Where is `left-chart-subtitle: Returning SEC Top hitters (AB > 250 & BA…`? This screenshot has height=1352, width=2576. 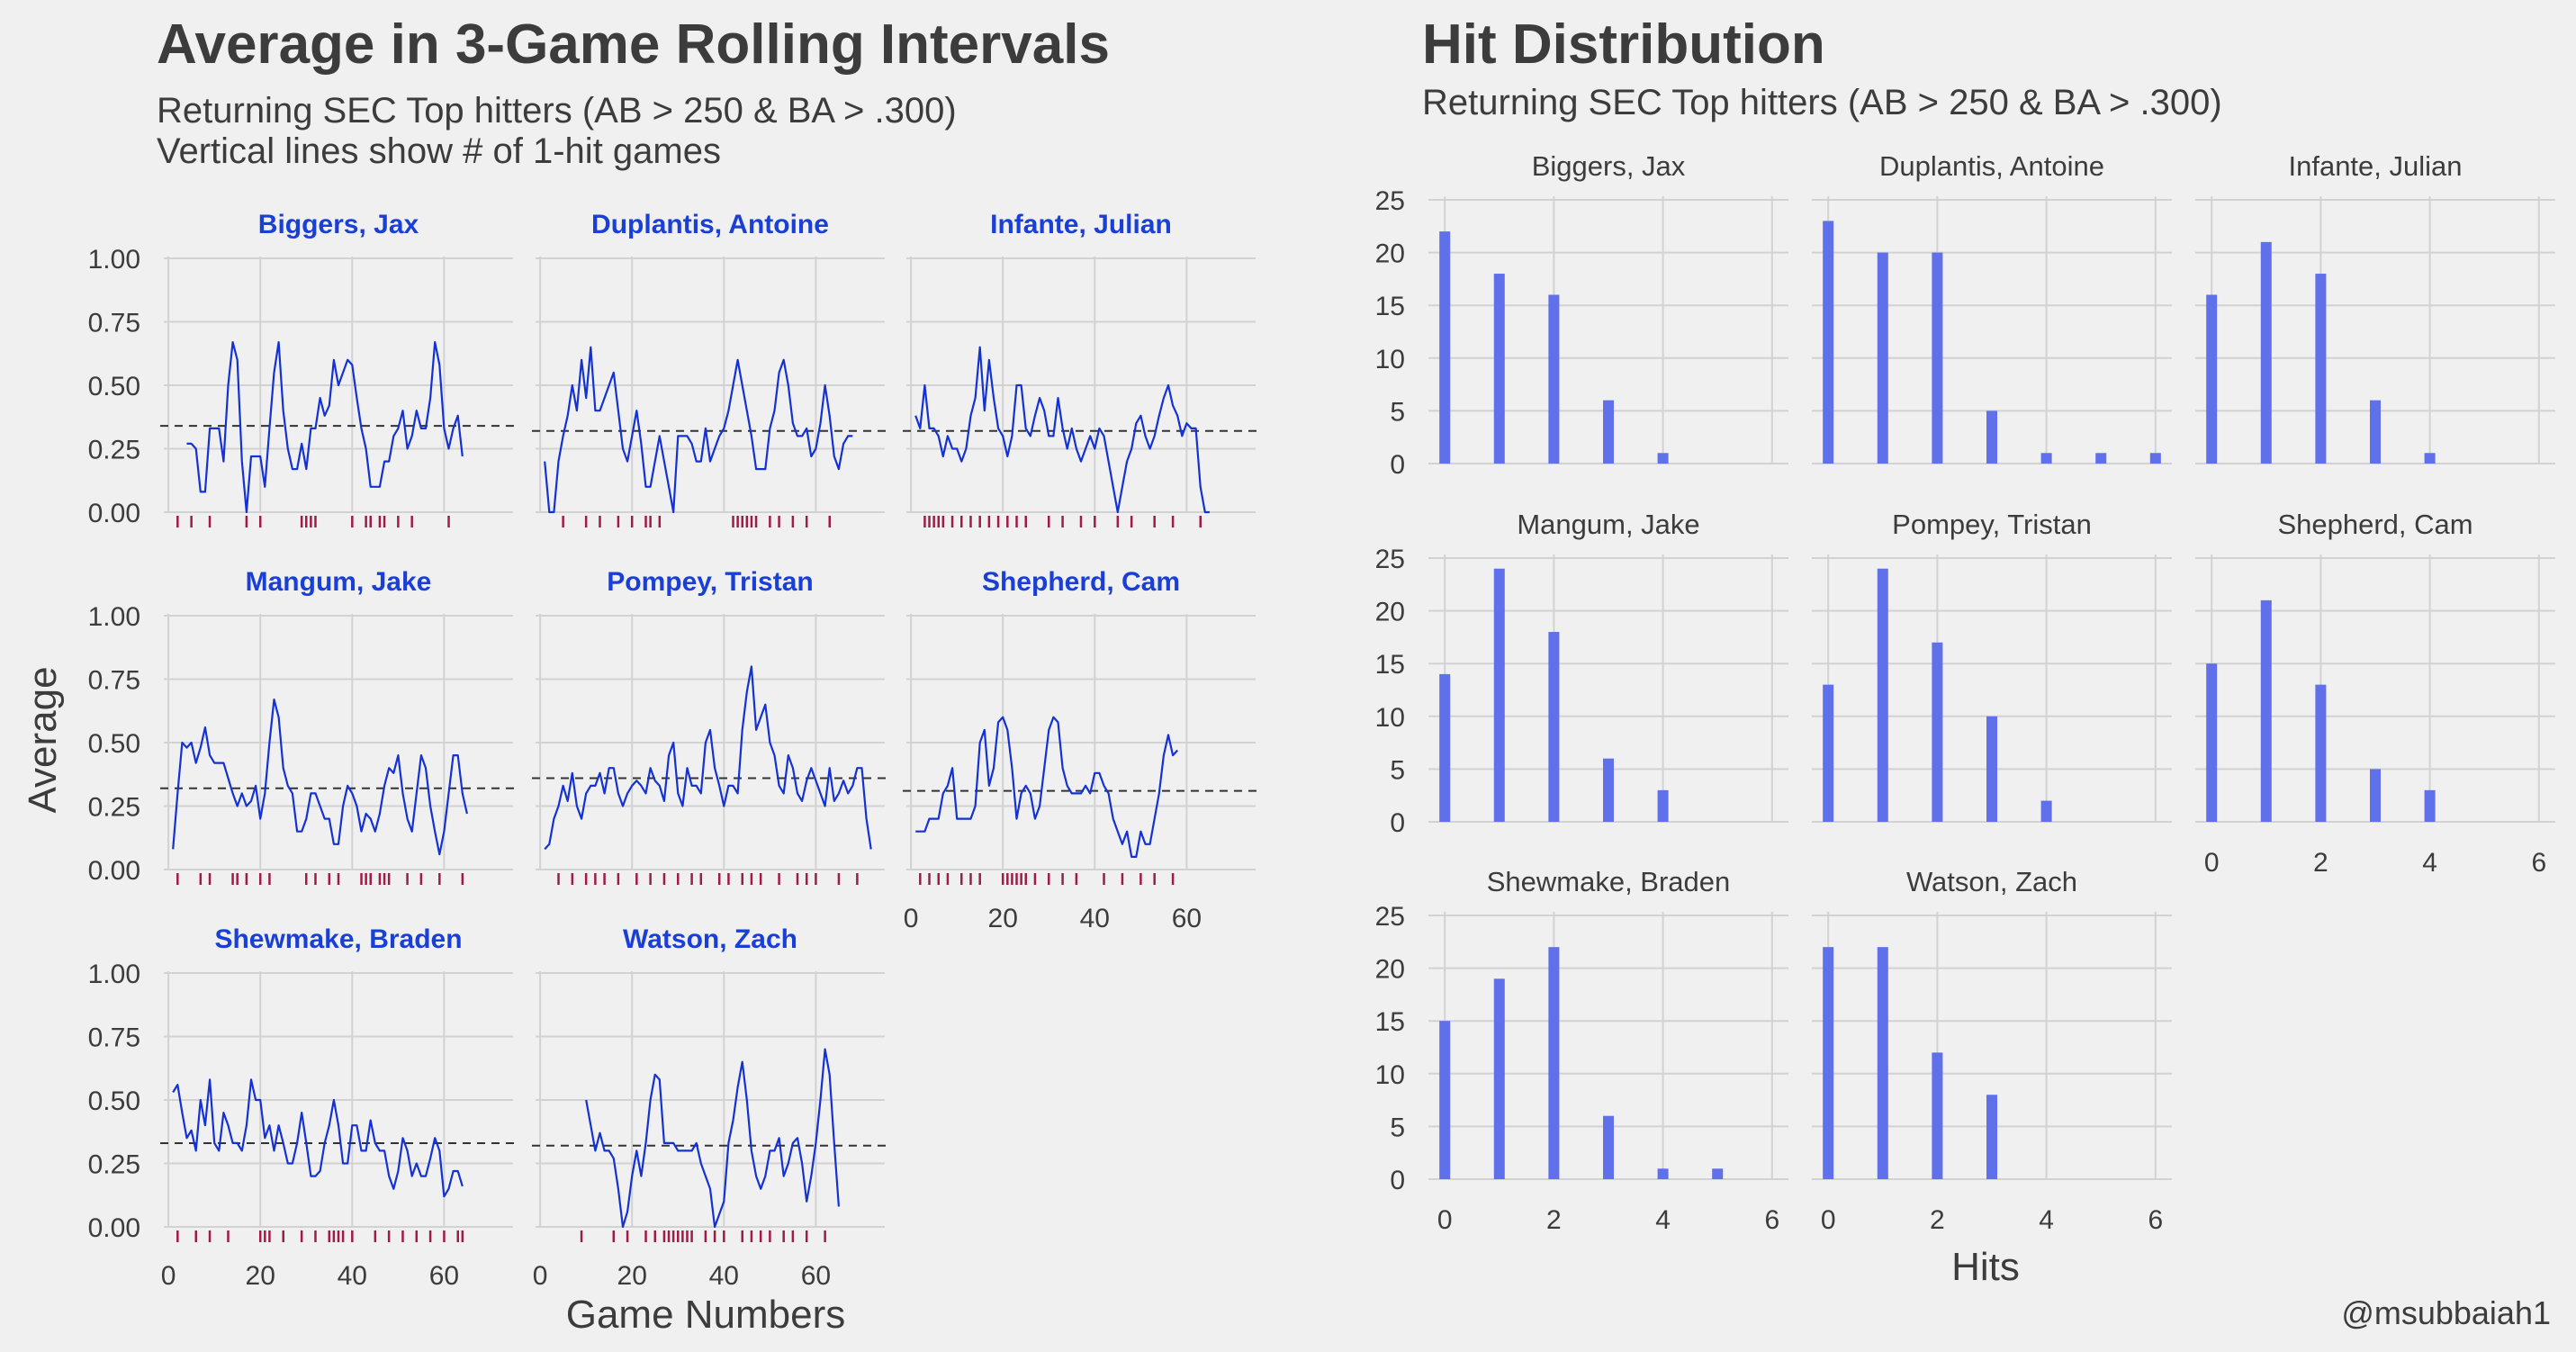
left-chart-subtitle: Returning SEC Top hitters (AB > 250 & BA… is located at coordinates (557, 111).